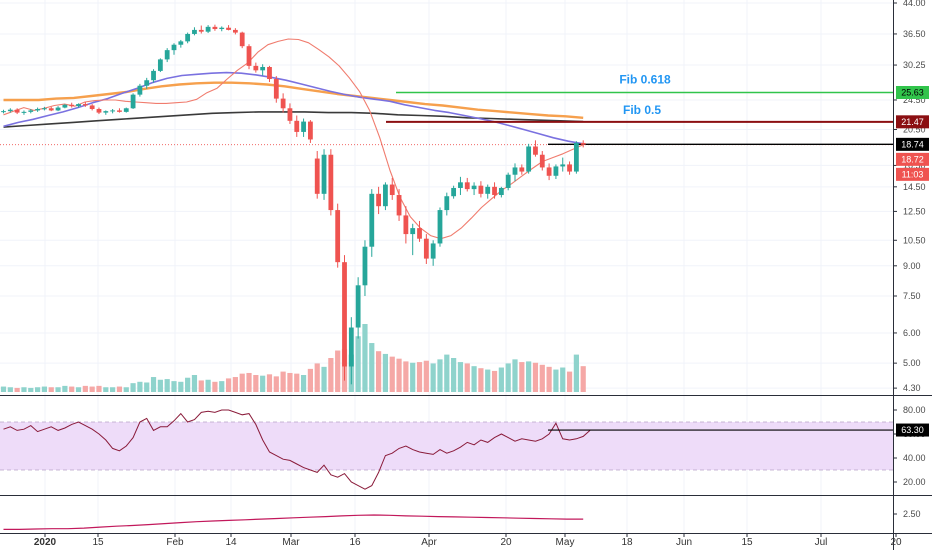  What do you see at coordinates (45, 542) in the screenshot?
I see `time-tick-label: 2020` at bounding box center [45, 542].